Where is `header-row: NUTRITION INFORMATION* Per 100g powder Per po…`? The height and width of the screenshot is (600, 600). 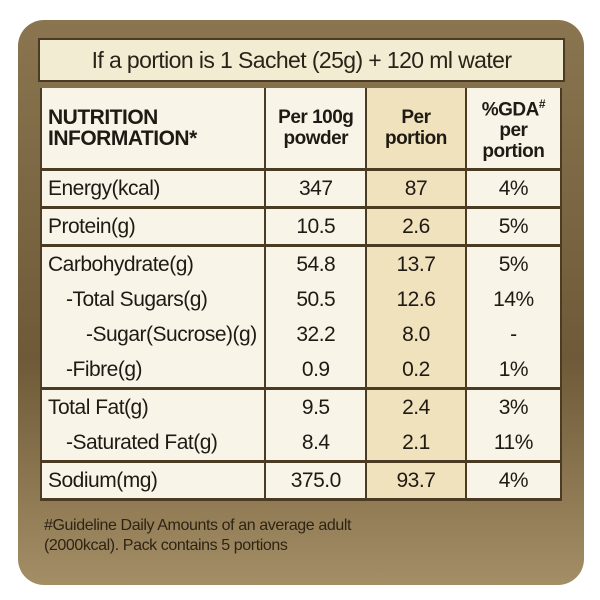 header-row: NUTRITION INFORMATION* Per 100g powder Per po… is located at coordinates (301, 129).